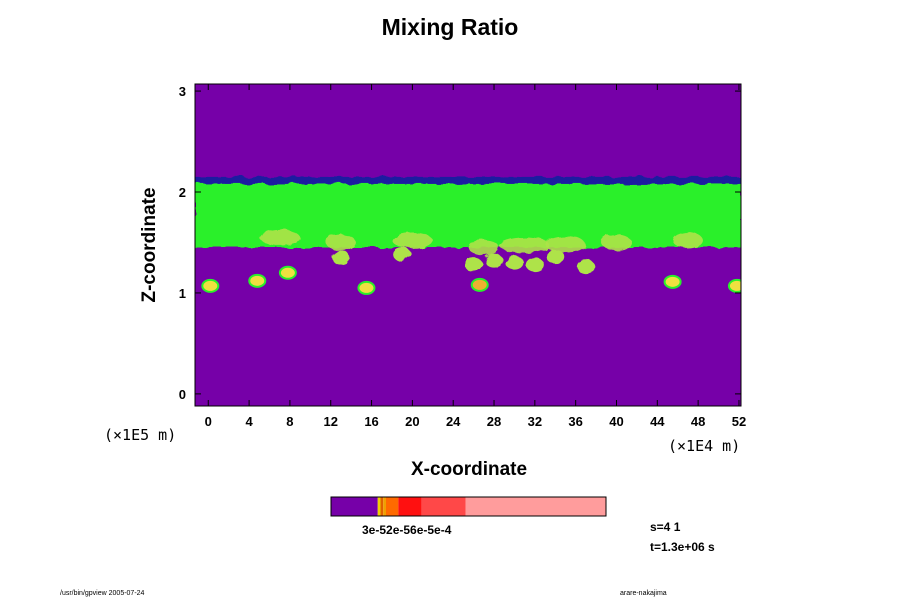 The image size is (900, 600). What do you see at coordinates (468, 181) in the screenshot?
I see `field-dark-band` at bounding box center [468, 181].